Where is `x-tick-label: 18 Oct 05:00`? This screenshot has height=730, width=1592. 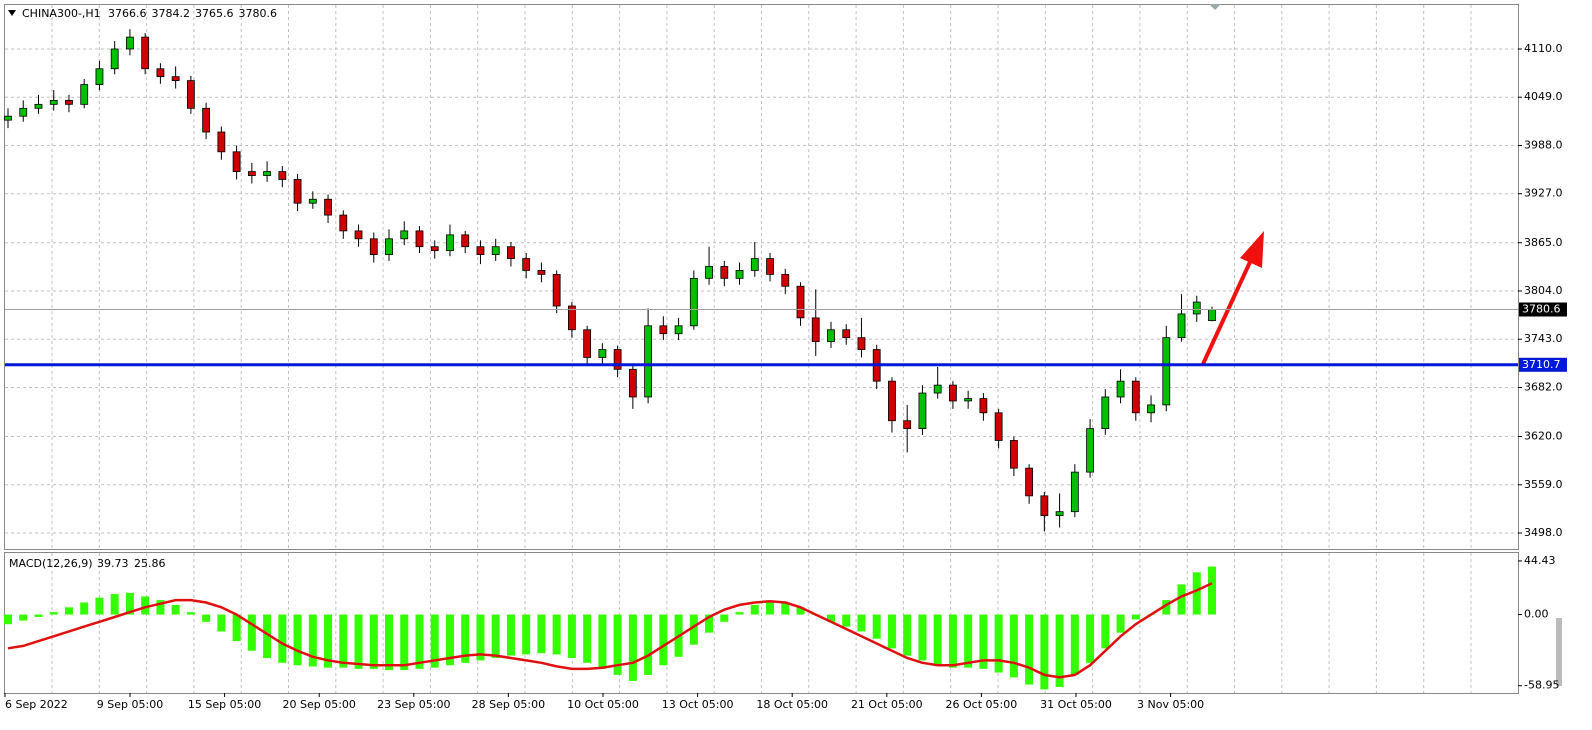 x-tick-label: 18 Oct 05:00 is located at coordinates (792, 704).